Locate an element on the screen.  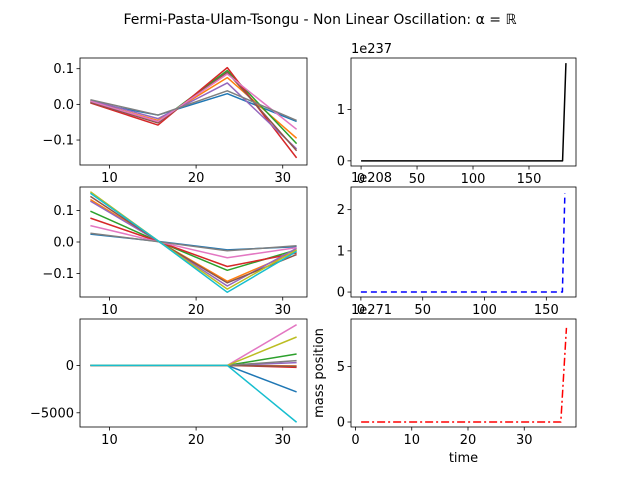
axes-left-top: 10 20 30 −0.1 0.0 0.1 is located at coordinates (175, 121).